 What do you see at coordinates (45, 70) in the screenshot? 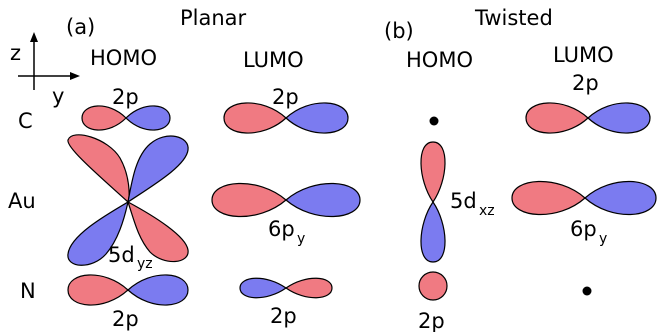
I see `axis-indicator: z y` at bounding box center [45, 70].